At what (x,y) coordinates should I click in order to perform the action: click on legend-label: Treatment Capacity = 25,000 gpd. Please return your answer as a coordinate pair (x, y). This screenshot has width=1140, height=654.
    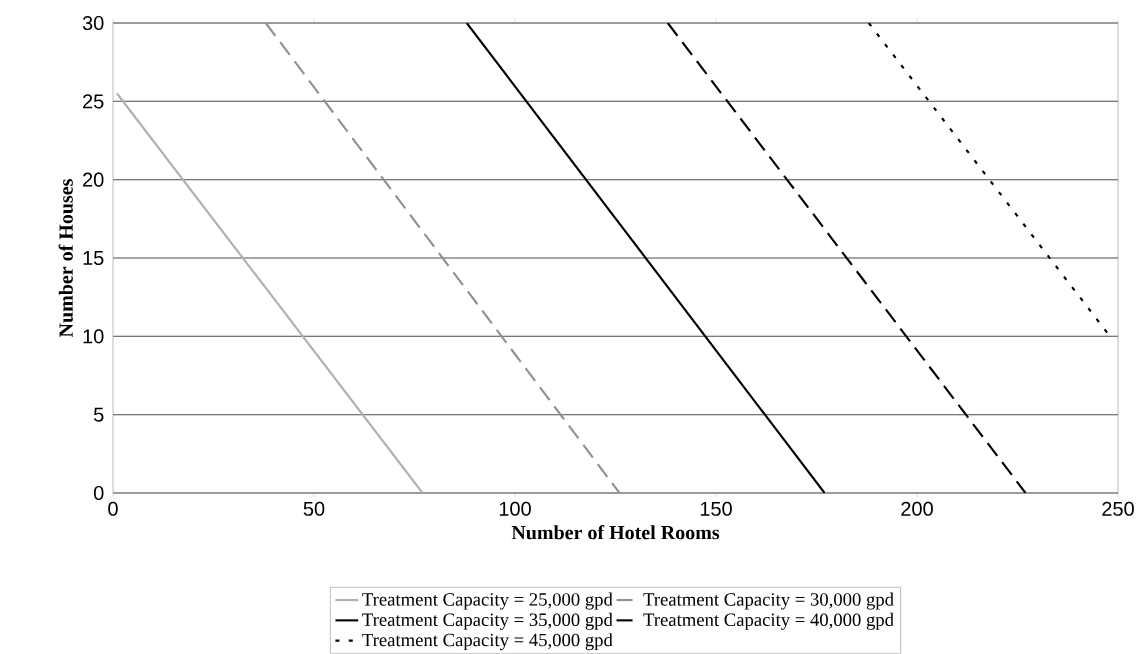
    Looking at the image, I should click on (487, 601).